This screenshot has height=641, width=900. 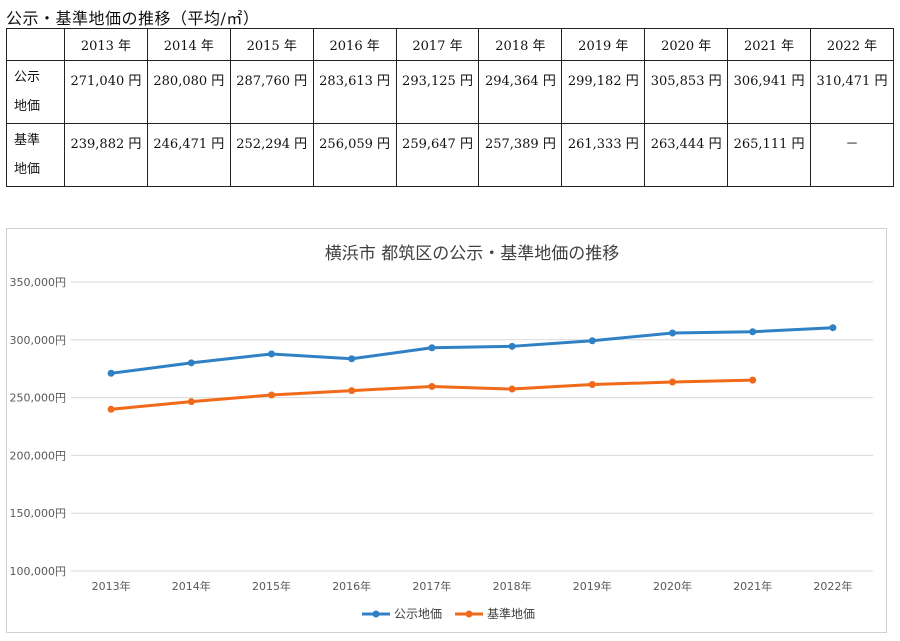 What do you see at coordinates (603, 92) in the screenshot?
I see `price-cell: 299,182 円` at bounding box center [603, 92].